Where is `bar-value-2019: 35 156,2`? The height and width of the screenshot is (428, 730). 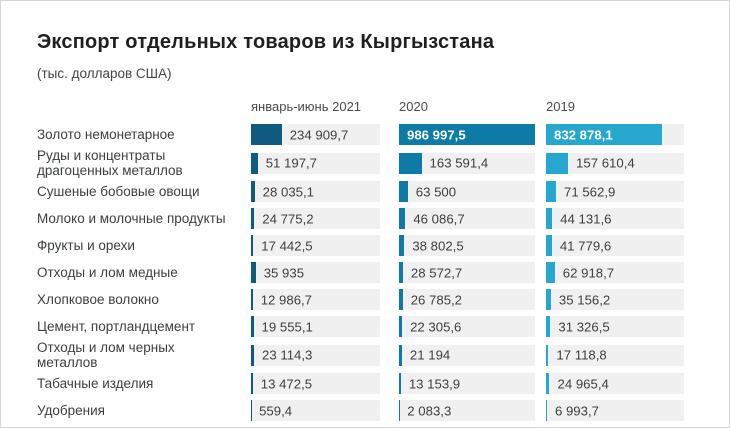
bar-value-2019: 35 156,2 is located at coordinates (584, 299).